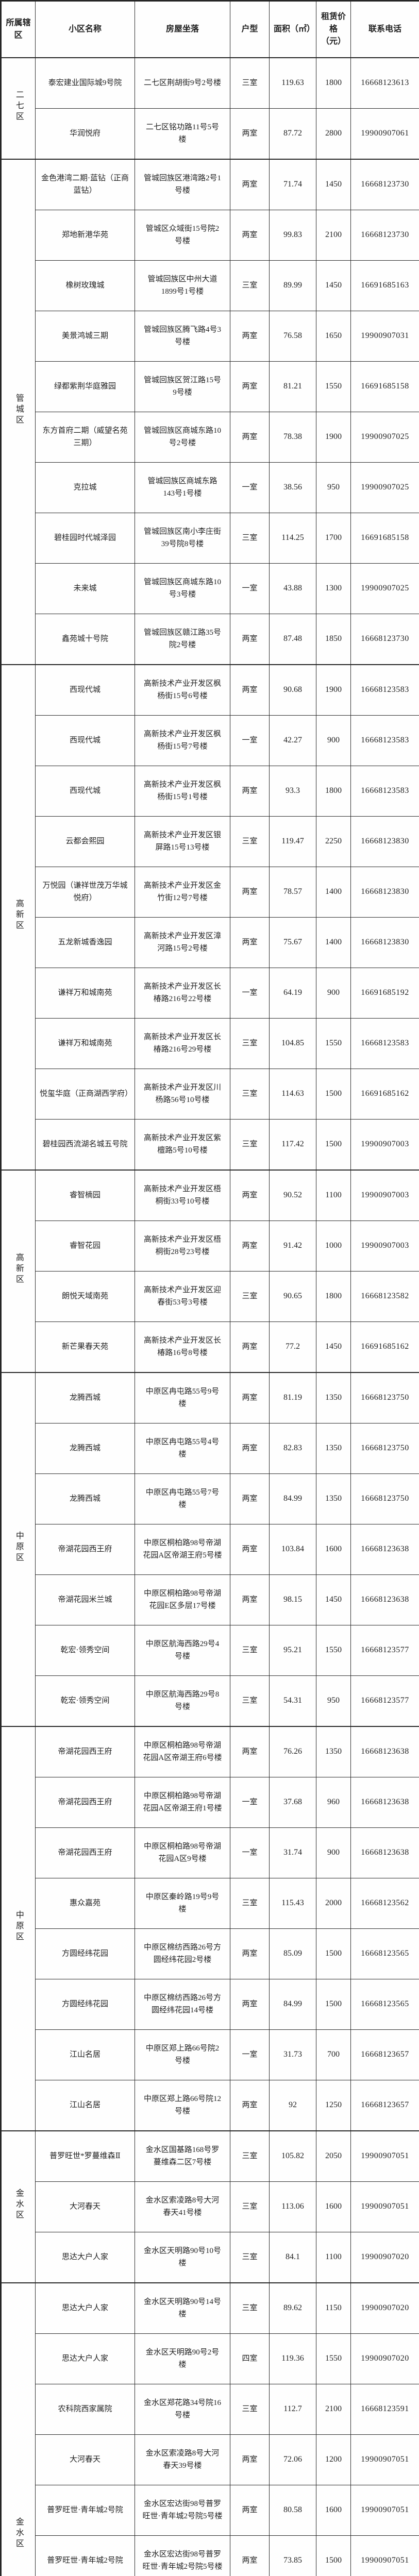  Describe the element at coordinates (333, 1347) in the screenshot. I see `price-cell: 1450` at that location.